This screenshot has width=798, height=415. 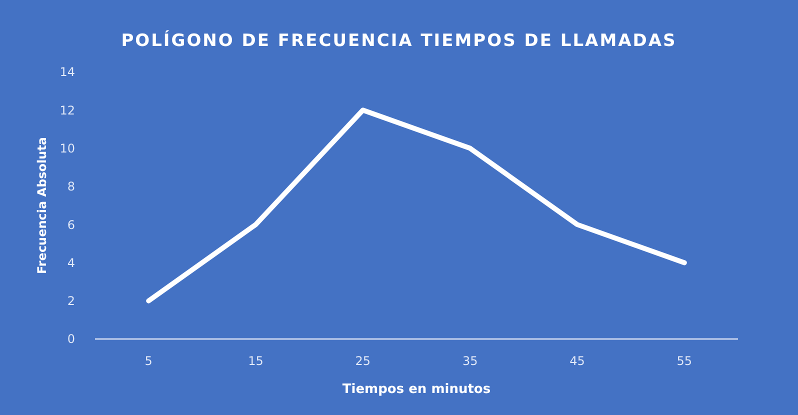 I want to click on y-tick-label: 4, so click(x=71, y=263).